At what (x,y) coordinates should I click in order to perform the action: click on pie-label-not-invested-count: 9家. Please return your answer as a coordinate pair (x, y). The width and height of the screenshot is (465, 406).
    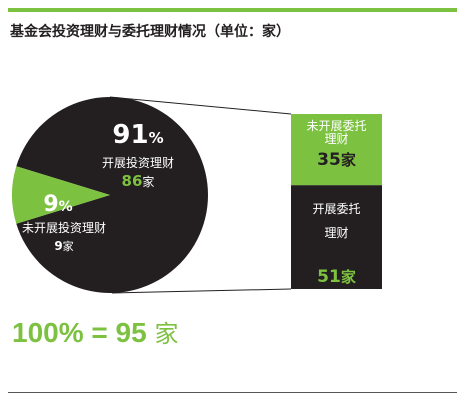
    Looking at the image, I should click on (63, 246).